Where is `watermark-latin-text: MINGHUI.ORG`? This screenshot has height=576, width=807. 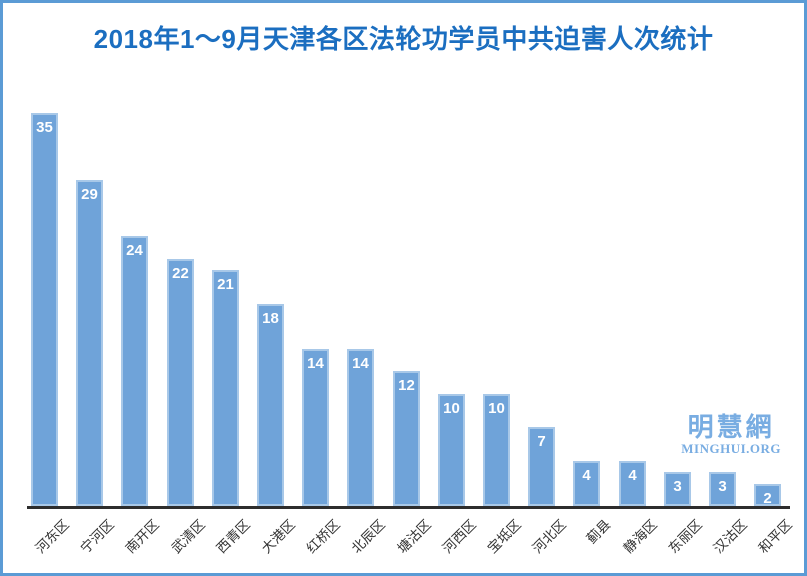
watermark-latin-text: MINGHUI.ORG is located at coordinates (731, 449).